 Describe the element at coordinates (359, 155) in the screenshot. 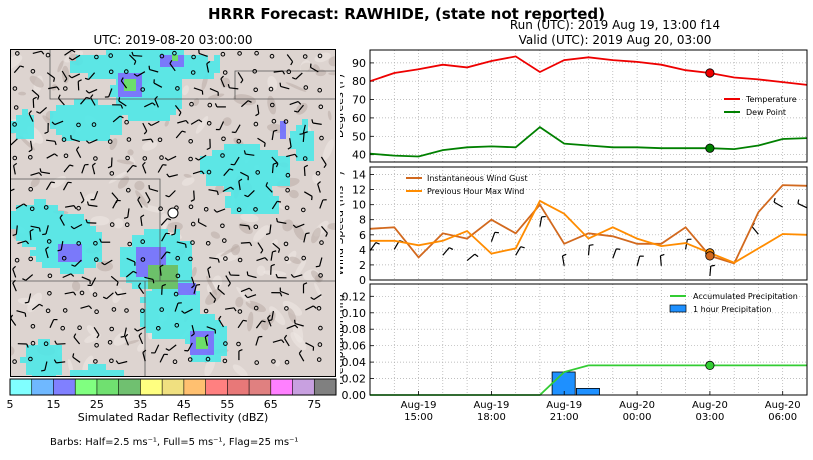

I see `y-tick-label: 40` at that location.